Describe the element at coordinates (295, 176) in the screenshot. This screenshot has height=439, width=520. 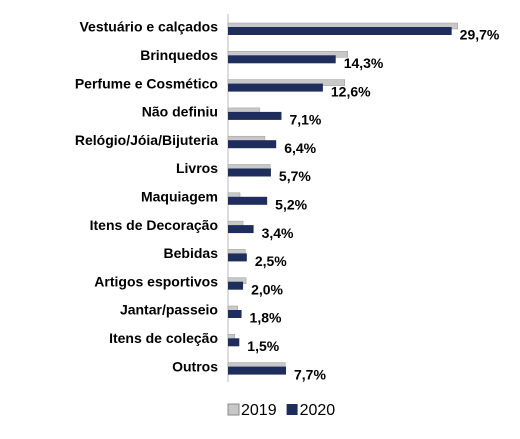
I see `value-label: 5,7%` at that location.